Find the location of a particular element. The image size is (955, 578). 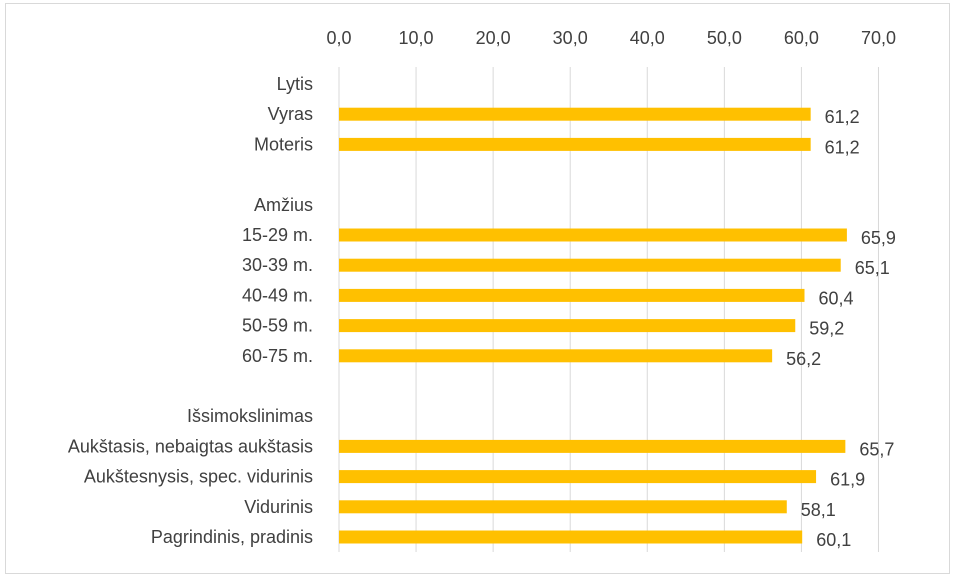

data-label: 65,9 is located at coordinates (878, 238).